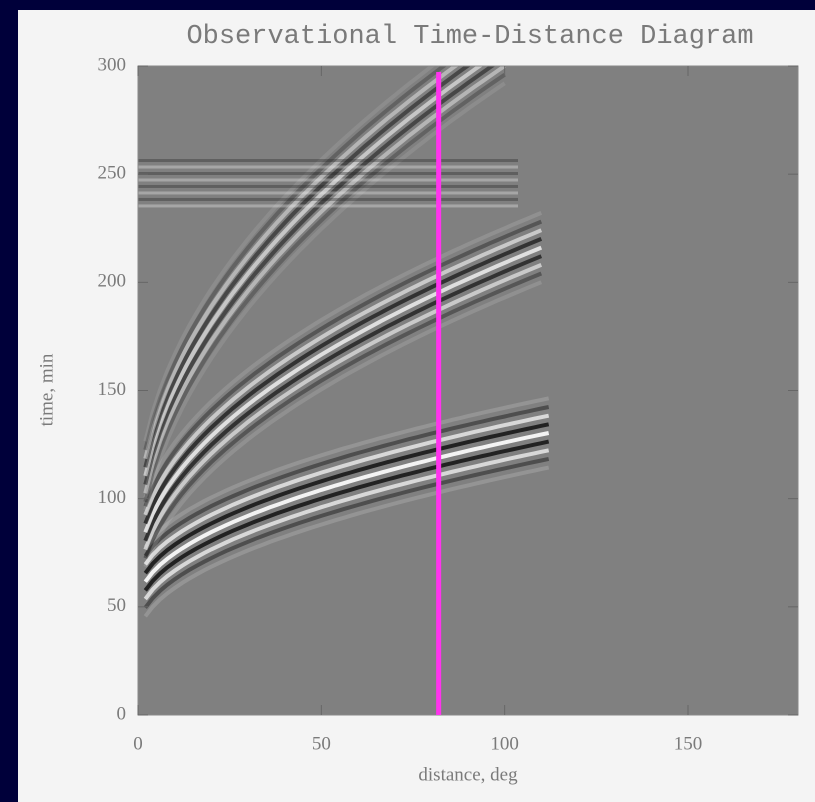 This screenshot has height=802, width=815. What do you see at coordinates (468, 774) in the screenshot?
I see `x-axis-label: distance, deg` at bounding box center [468, 774].